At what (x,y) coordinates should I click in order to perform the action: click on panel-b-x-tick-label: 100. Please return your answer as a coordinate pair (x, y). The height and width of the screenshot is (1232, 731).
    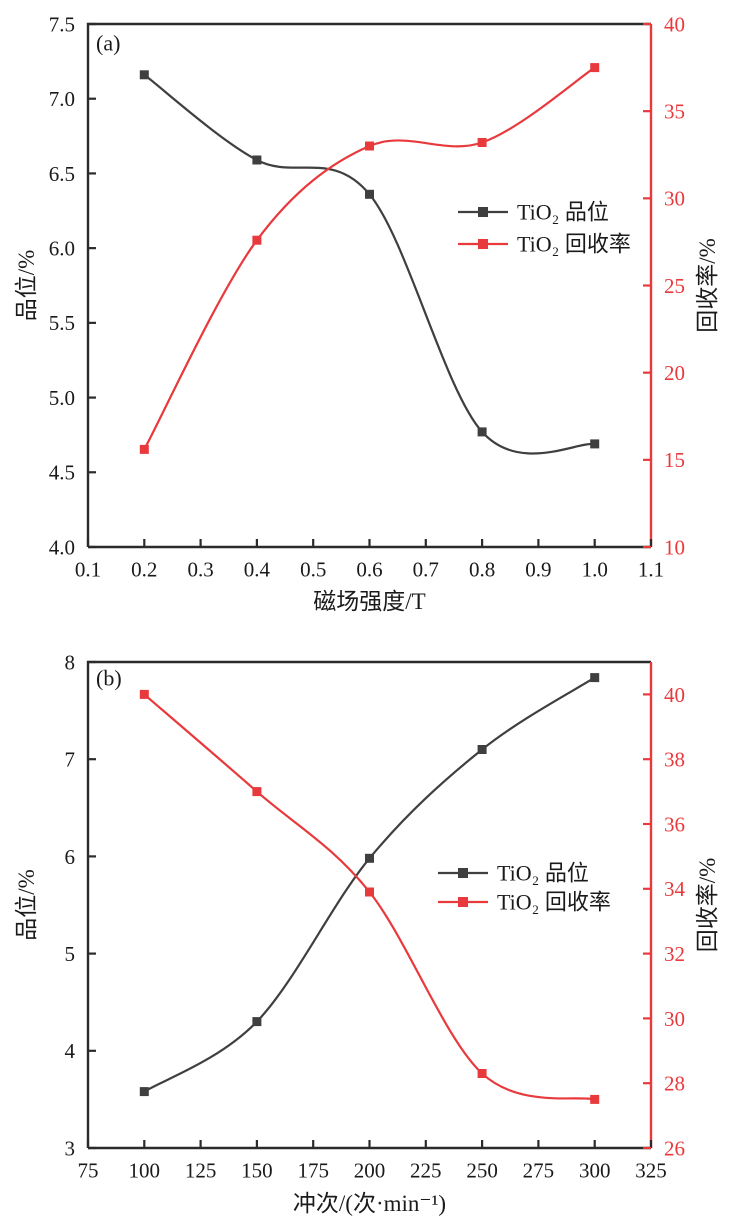
    Looking at the image, I should click on (145, 1170).